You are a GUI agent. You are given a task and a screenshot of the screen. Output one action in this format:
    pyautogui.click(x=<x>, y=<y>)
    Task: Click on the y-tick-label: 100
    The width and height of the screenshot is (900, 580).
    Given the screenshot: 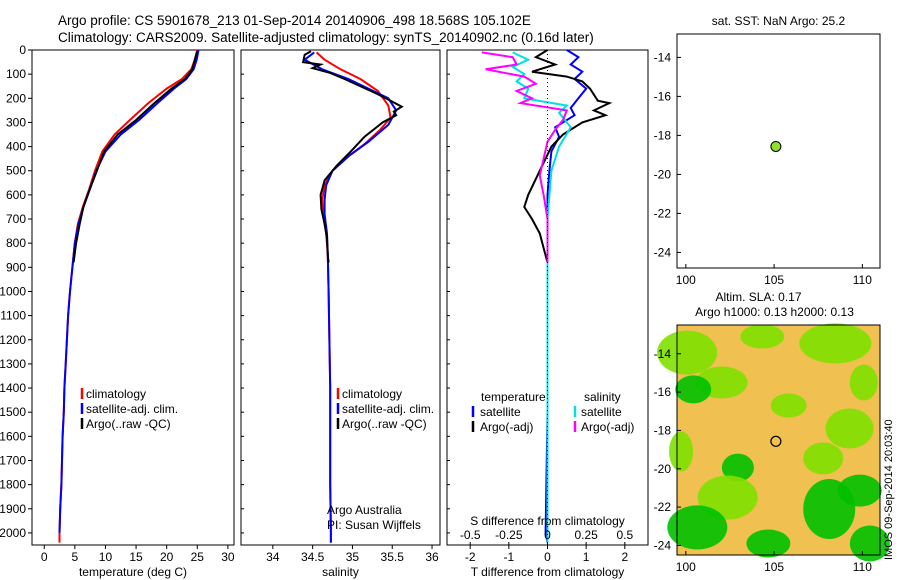 What is the action you would take?
    pyautogui.click(x=16, y=74)
    